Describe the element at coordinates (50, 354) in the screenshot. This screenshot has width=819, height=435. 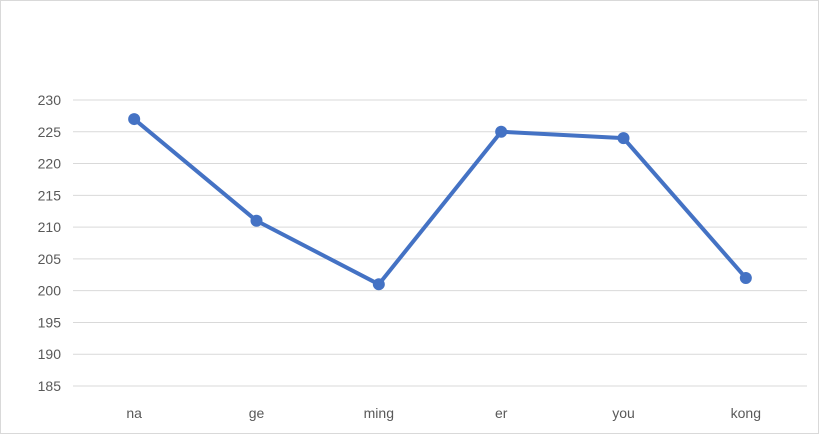
I see `y-tick-label: 190` at that location.